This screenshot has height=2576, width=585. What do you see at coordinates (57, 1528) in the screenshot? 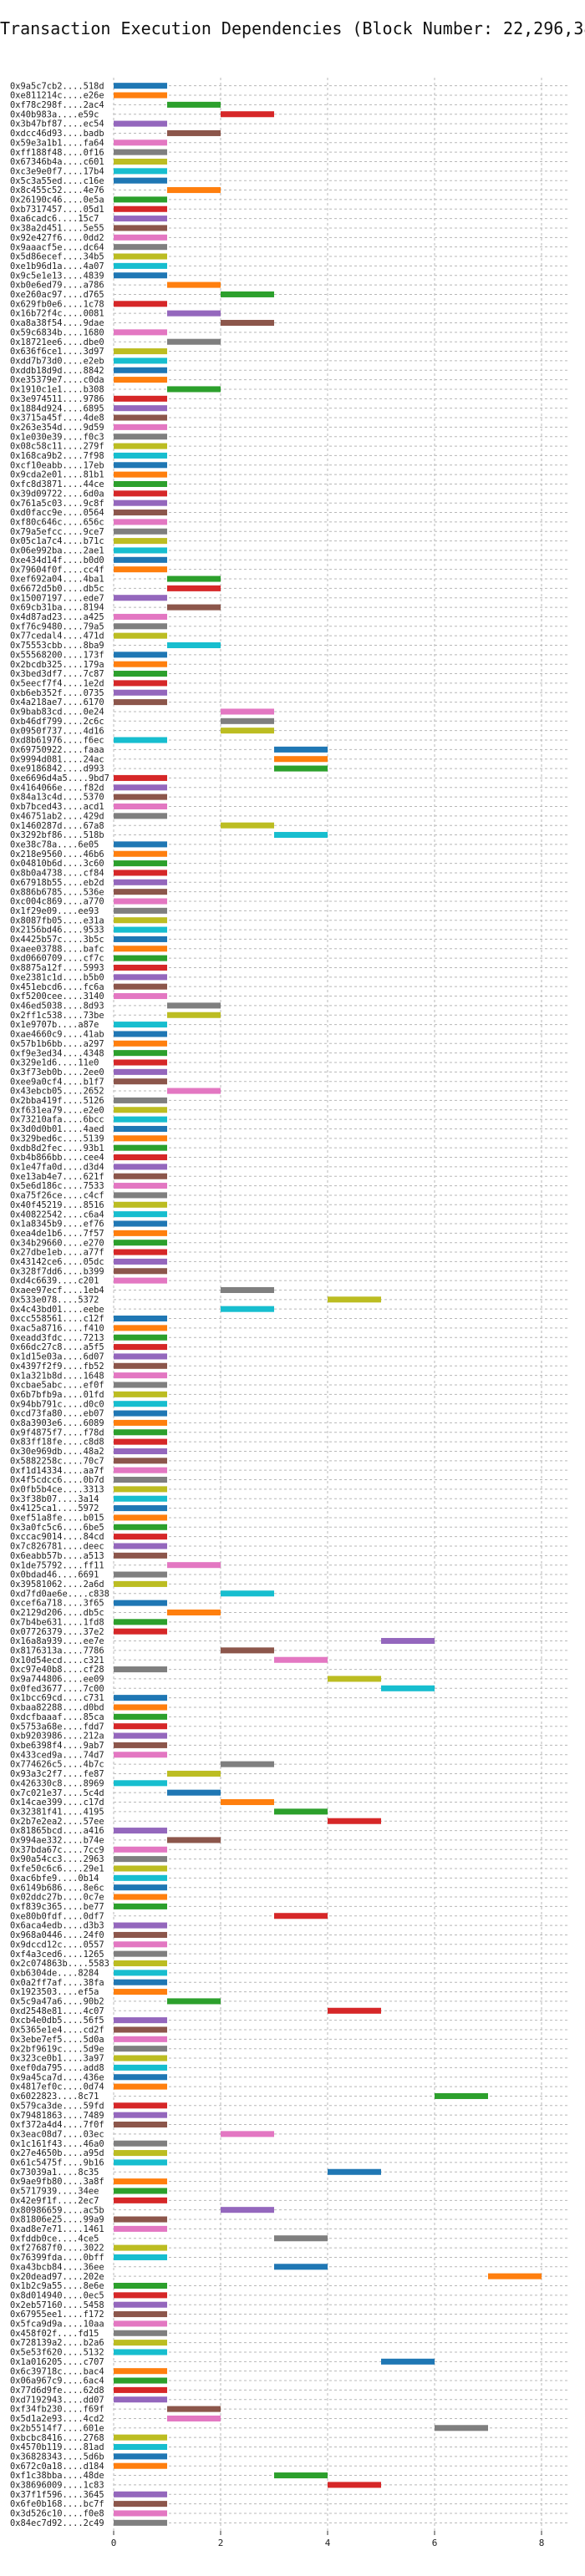
I see `transaction-label: 0x3a0fc5c6....6be5` at bounding box center [57, 1528].